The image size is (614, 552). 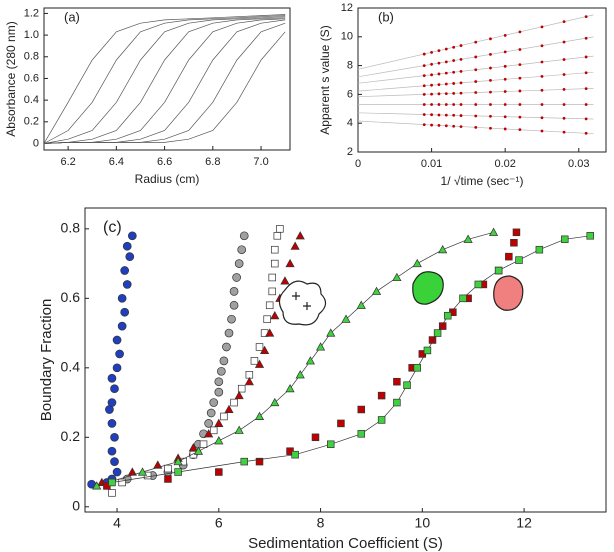 What do you see at coordinates (167, 79) in the screenshot?
I see `plot-frame` at bounding box center [167, 79].